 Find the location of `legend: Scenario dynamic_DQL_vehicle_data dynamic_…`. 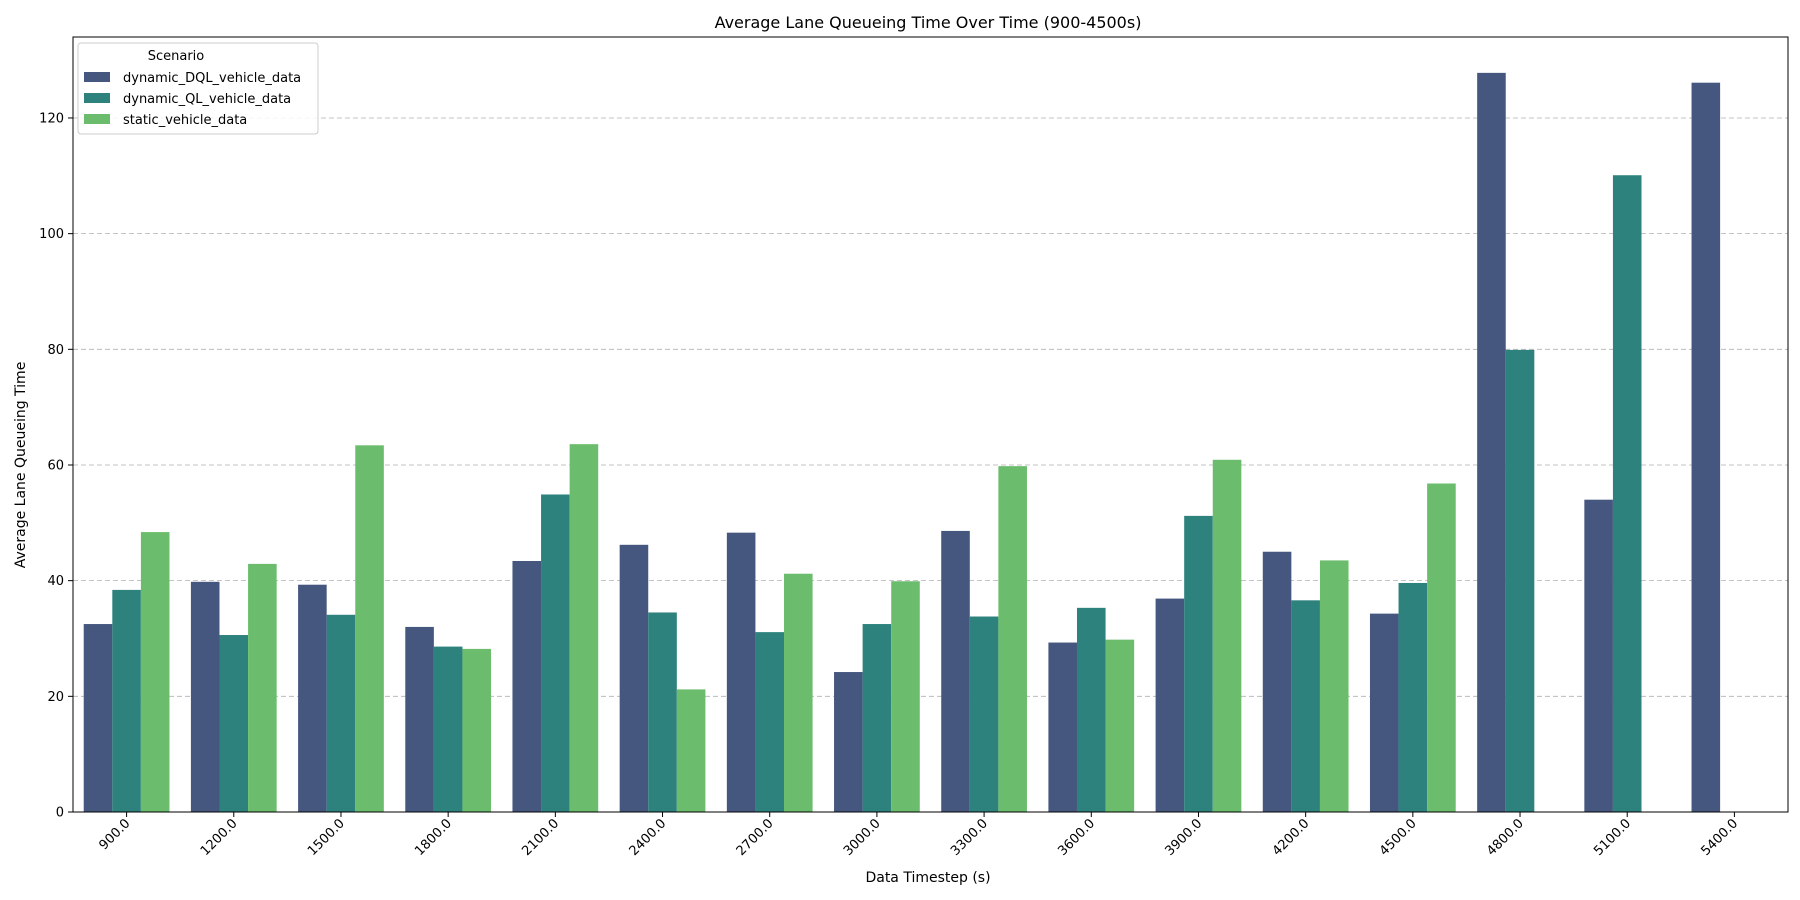

legend: Scenario dynamic_DQL_vehicle_data dynamic_… is located at coordinates (198, 88).